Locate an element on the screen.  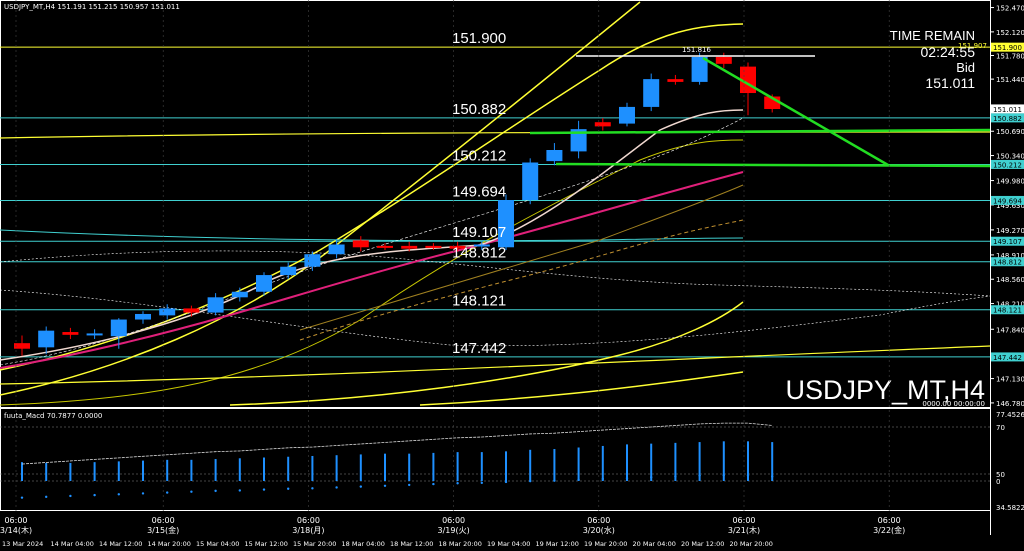
macd-axis: 77.4526 70 500 34.5822 is located at coordinates (1010, 461).